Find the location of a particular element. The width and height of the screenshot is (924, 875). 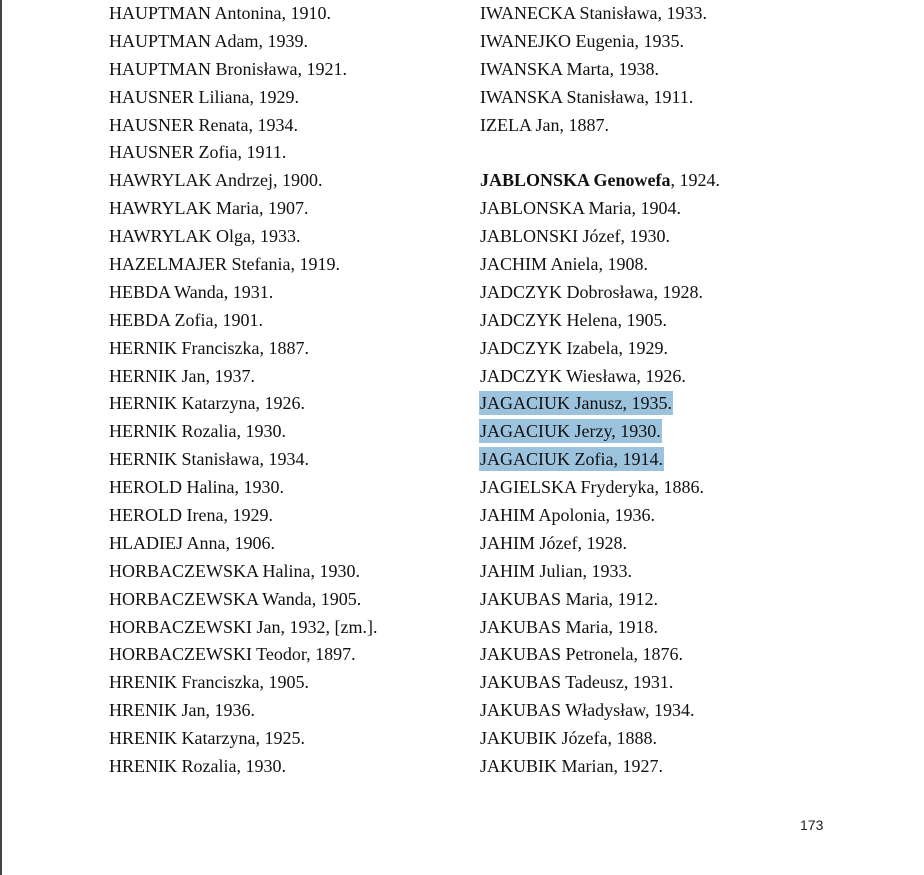

entry: IWANECKA Stanisława, 1933. is located at coordinates (593, 13).